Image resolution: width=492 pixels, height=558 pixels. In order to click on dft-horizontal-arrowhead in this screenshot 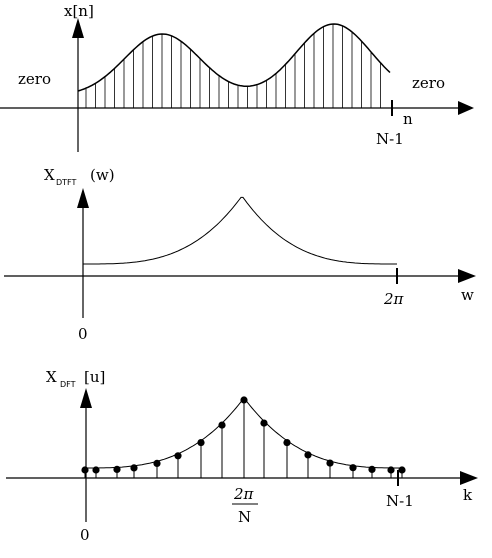, I will do `click(469, 478)`.